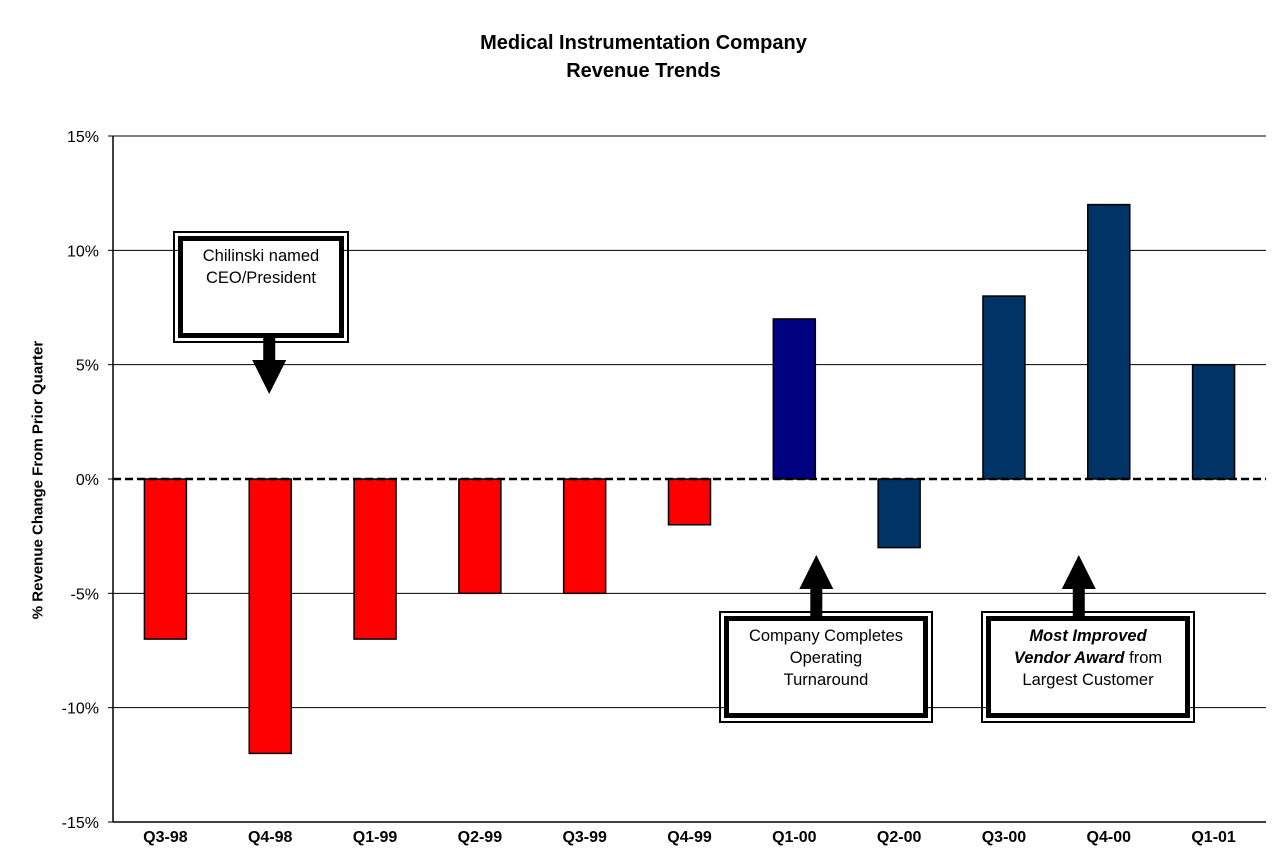  Describe the element at coordinates (270, 837) in the screenshot. I see `x-tick-label: Q4-98` at that location.